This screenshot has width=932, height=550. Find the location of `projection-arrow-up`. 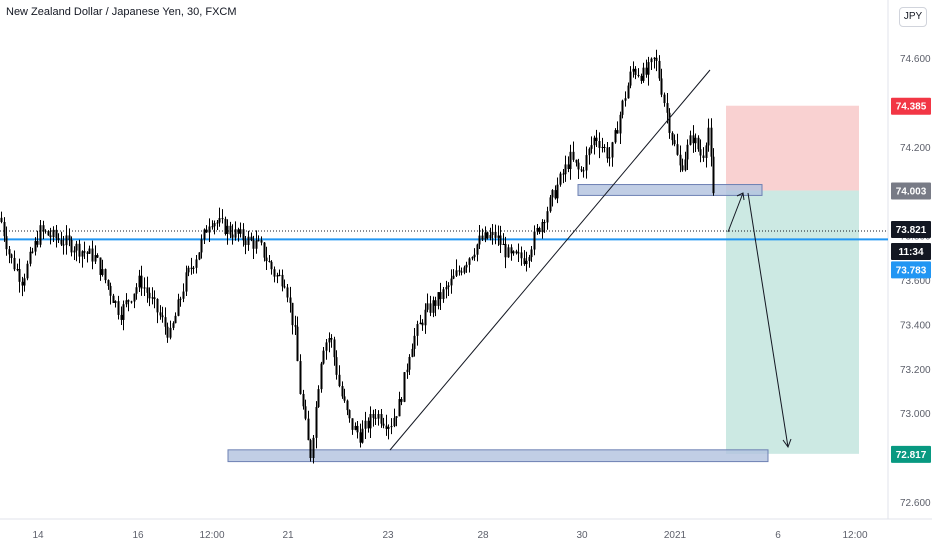

projection-arrow-up is located at coordinates (736, 212).